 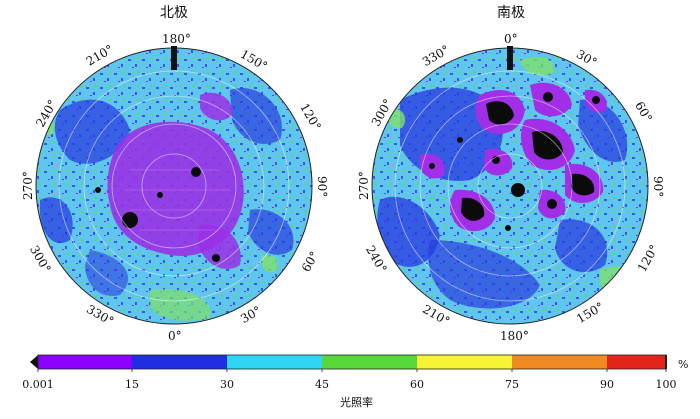 What do you see at coordinates (40, 259) in the screenshot?
I see `north-label-300: 300°` at bounding box center [40, 259].